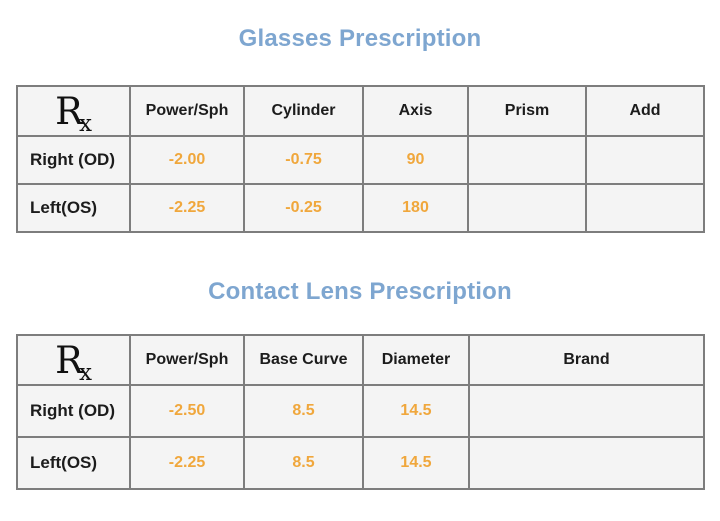 Image resolution: width=720 pixels, height=521 pixels. What do you see at coordinates (187, 208) in the screenshot?
I see `glasses-left-power: -2.25` at bounding box center [187, 208].